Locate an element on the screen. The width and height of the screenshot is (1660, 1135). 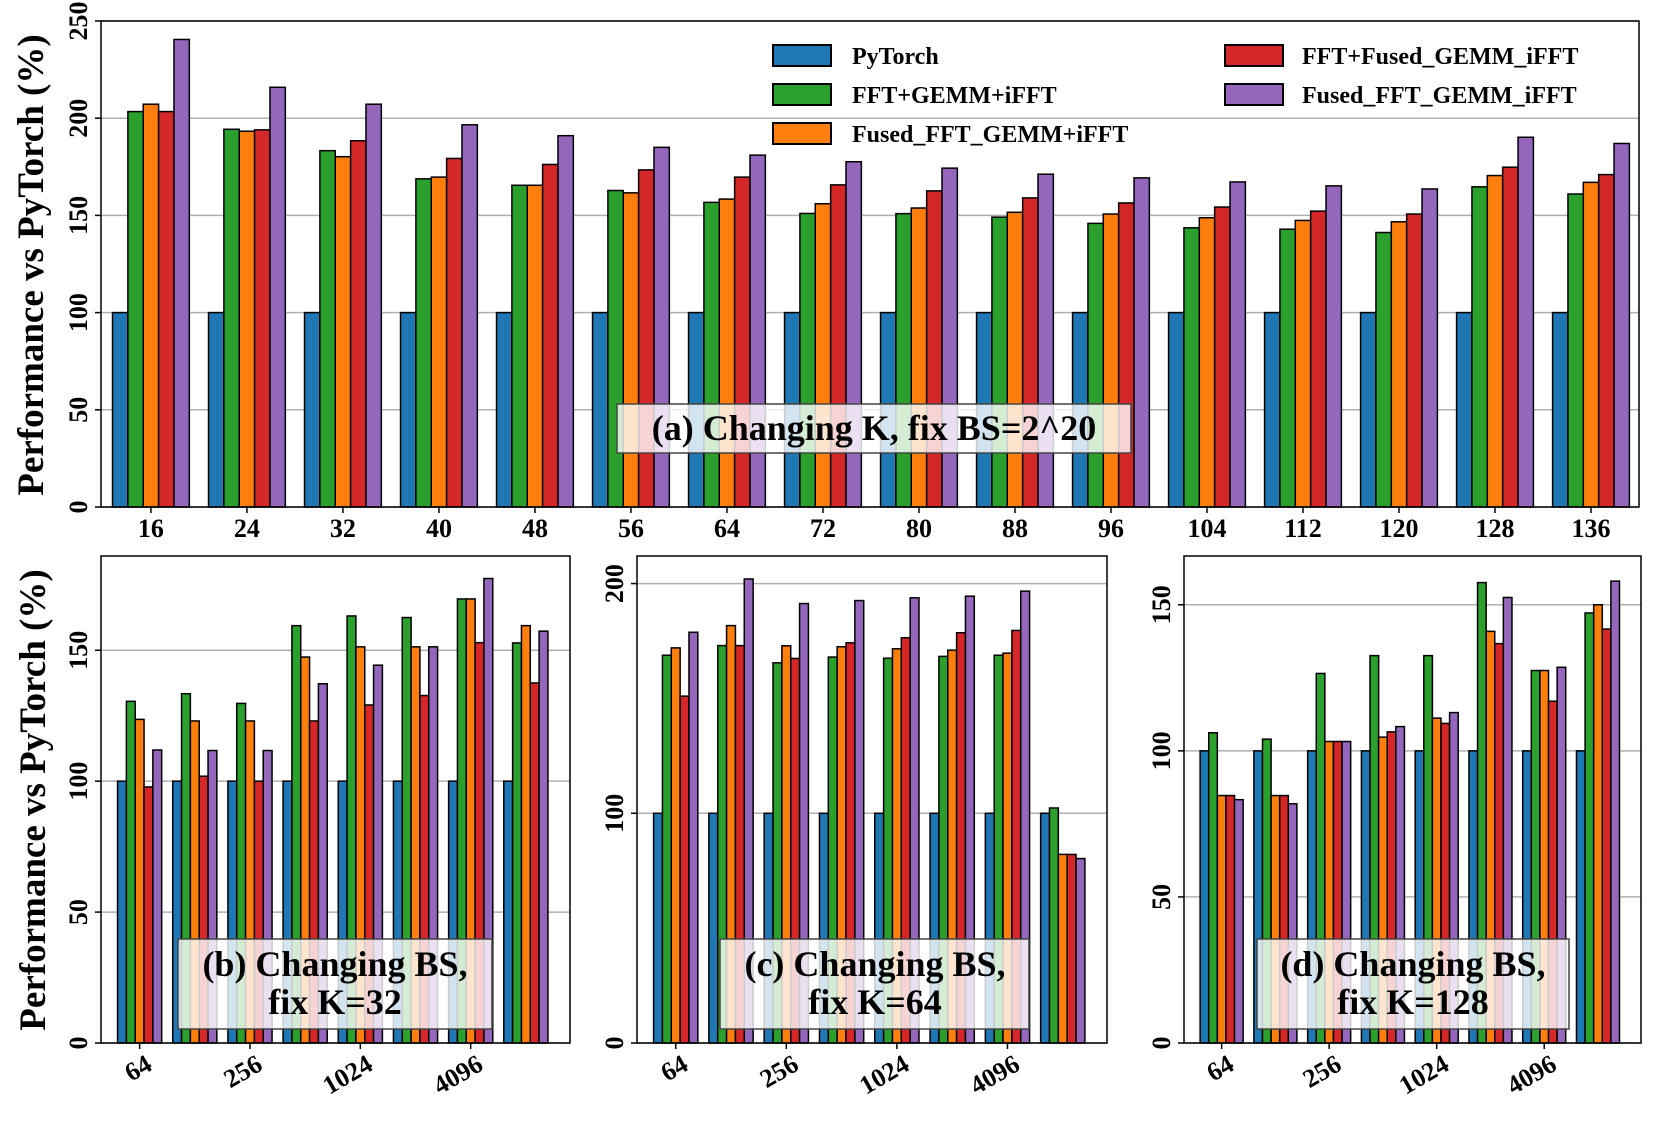
panel-b-title: (b) Changing BS, fix K=32 is located at coordinates (335, 984).